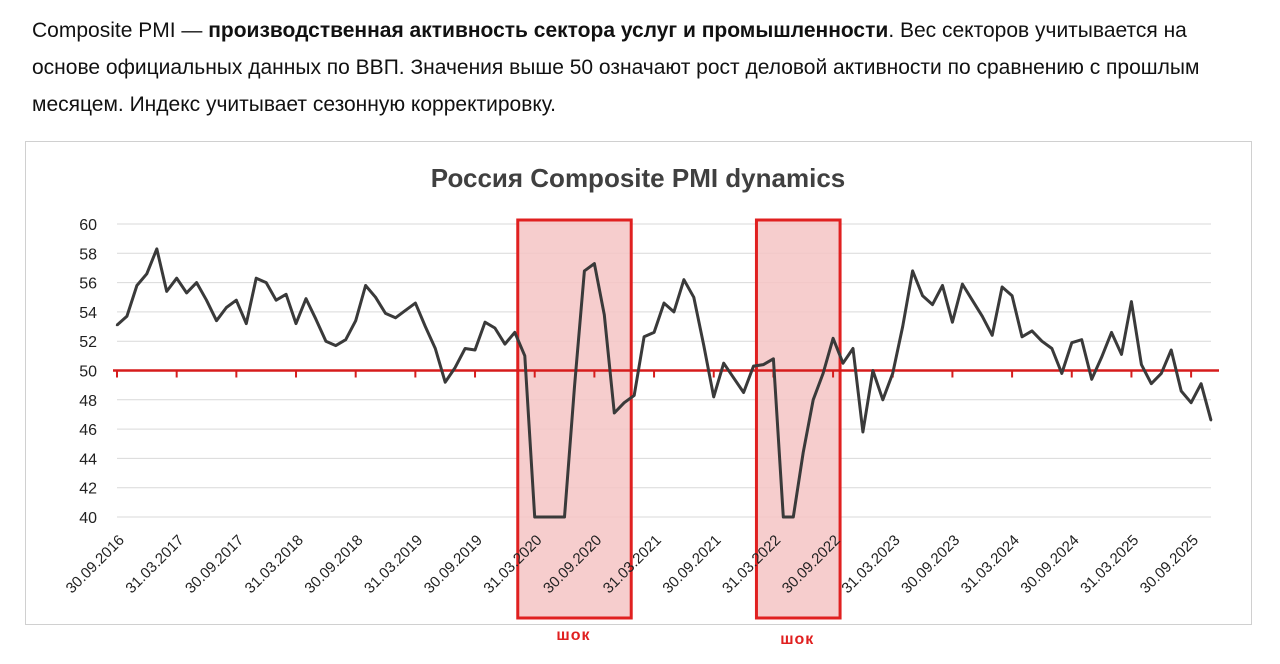  What do you see at coordinates (1109, 564) in the screenshot?
I see `x-tick-label: 31.03.2025` at bounding box center [1109, 564].